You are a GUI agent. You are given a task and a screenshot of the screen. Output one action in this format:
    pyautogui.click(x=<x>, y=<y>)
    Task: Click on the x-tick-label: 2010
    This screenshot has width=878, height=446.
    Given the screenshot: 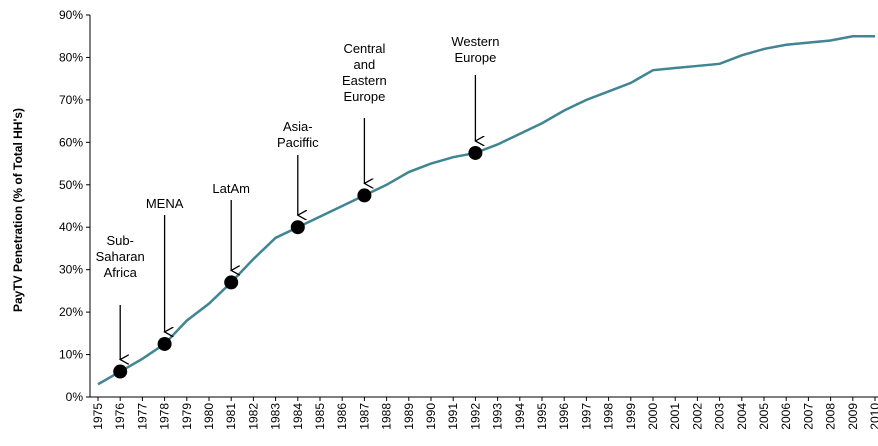 What is the action you would take?
    pyautogui.click(x=873, y=416)
    